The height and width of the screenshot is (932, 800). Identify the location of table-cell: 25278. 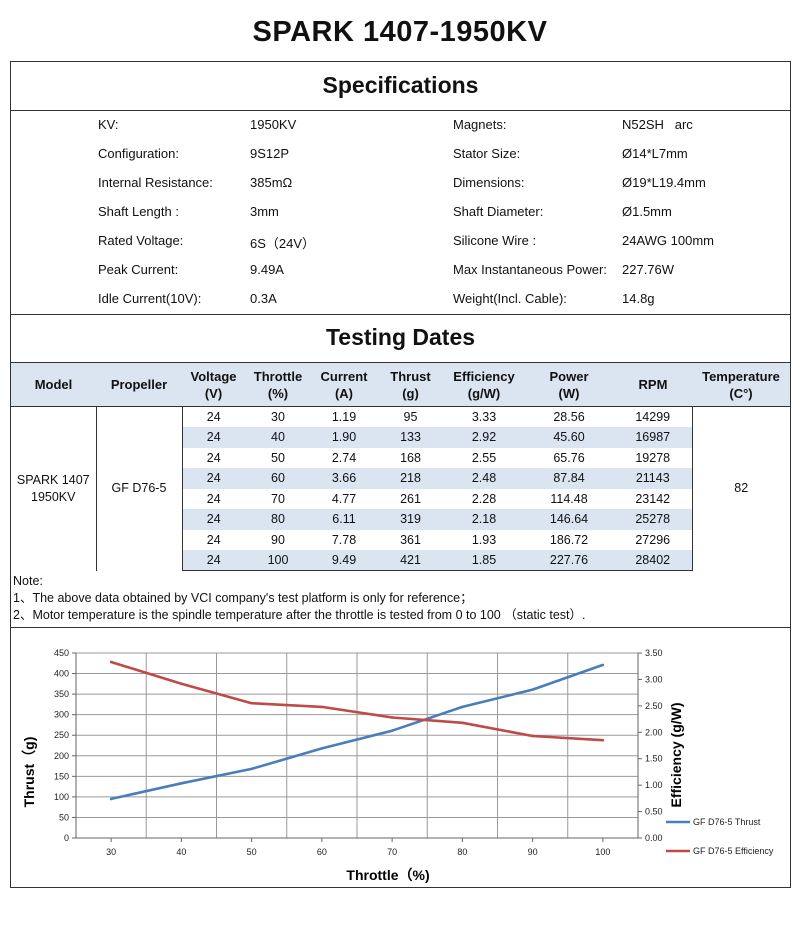
(653, 519).